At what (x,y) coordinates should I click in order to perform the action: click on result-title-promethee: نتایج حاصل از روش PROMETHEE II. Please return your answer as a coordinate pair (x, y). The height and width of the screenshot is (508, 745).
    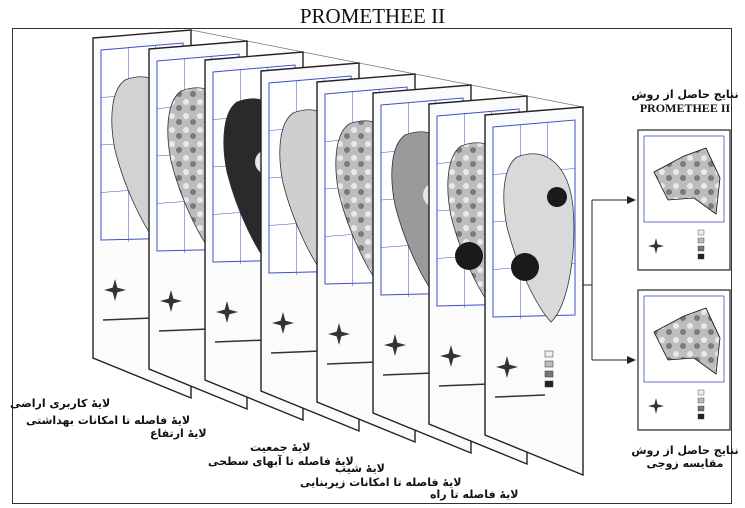
    Looking at the image, I should click on (685, 102).